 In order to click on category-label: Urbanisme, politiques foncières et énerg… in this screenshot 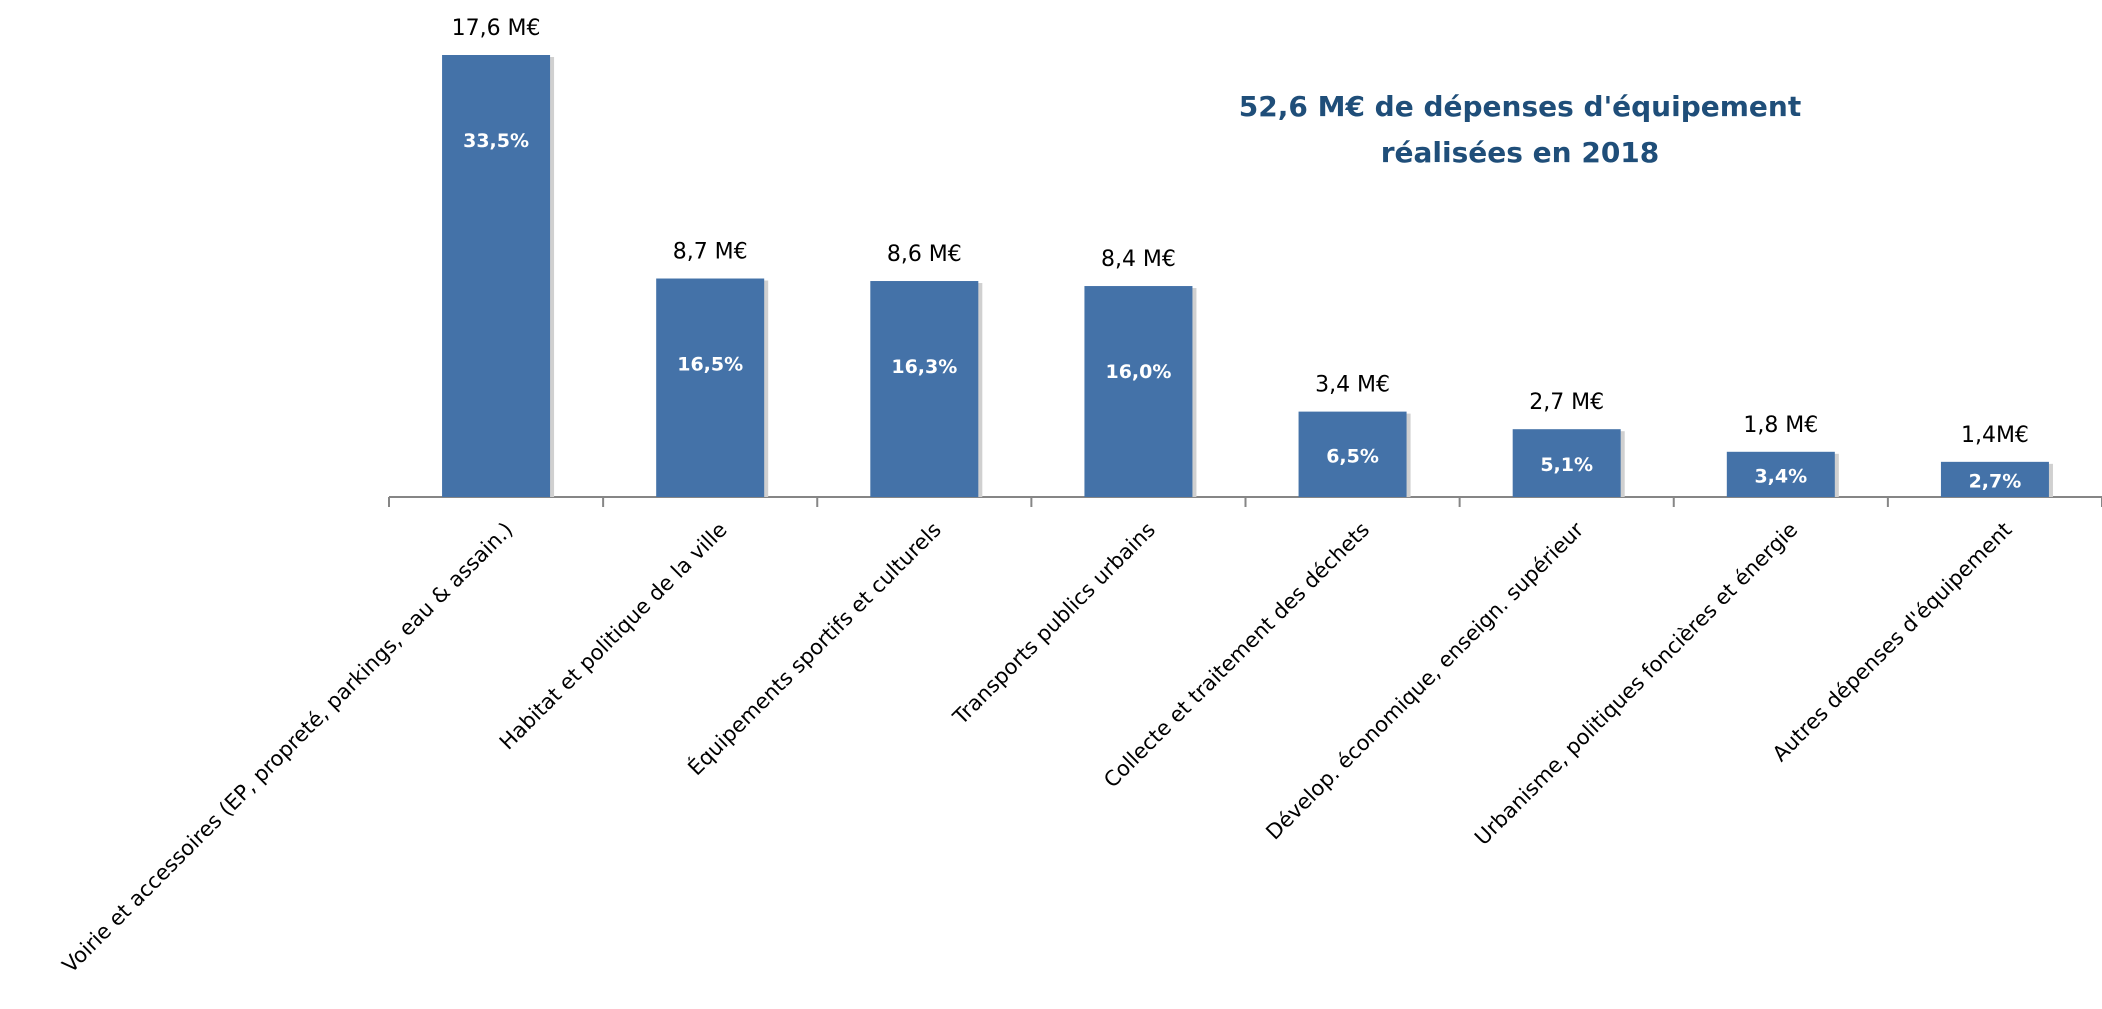, I will do `click(1636, 684)`.